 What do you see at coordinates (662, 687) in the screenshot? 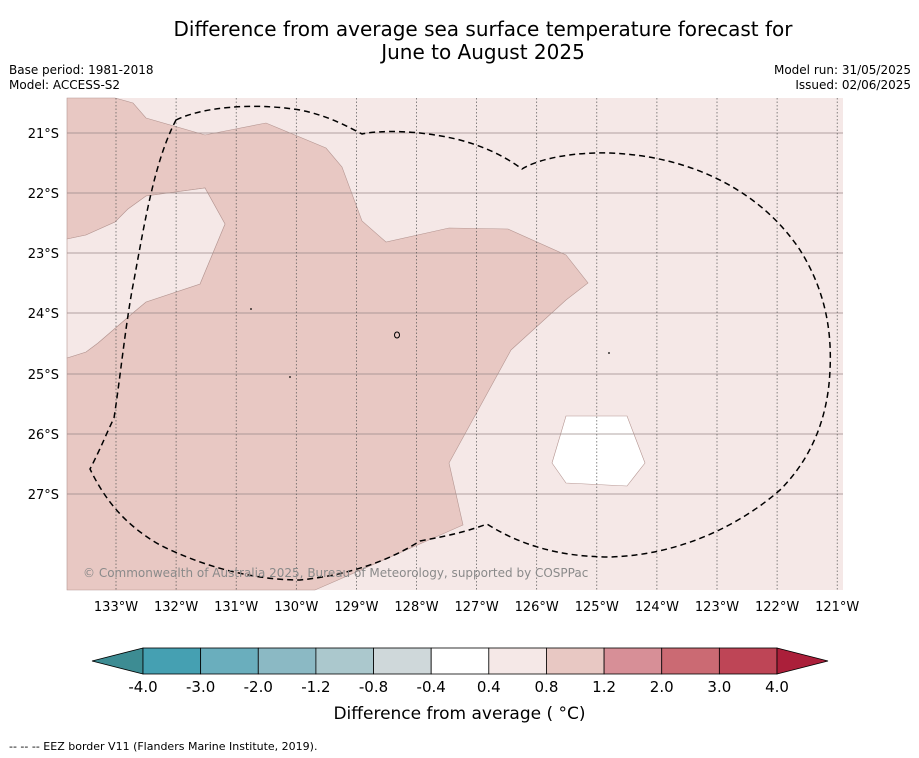
I see `colorbar-tick-label: 2.0` at bounding box center [662, 687].